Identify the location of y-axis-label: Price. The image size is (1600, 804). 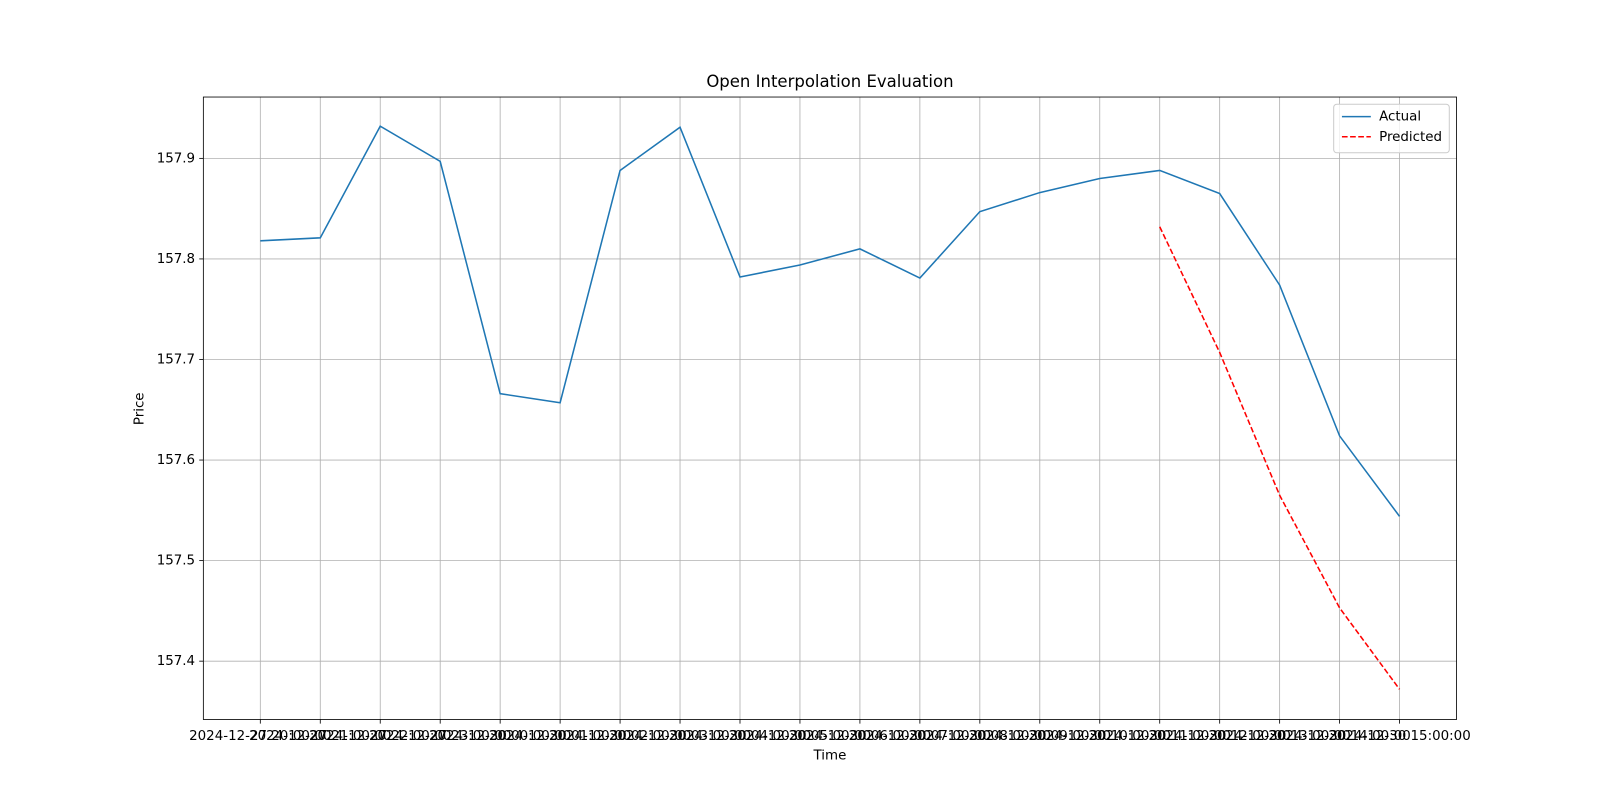
(139, 408).